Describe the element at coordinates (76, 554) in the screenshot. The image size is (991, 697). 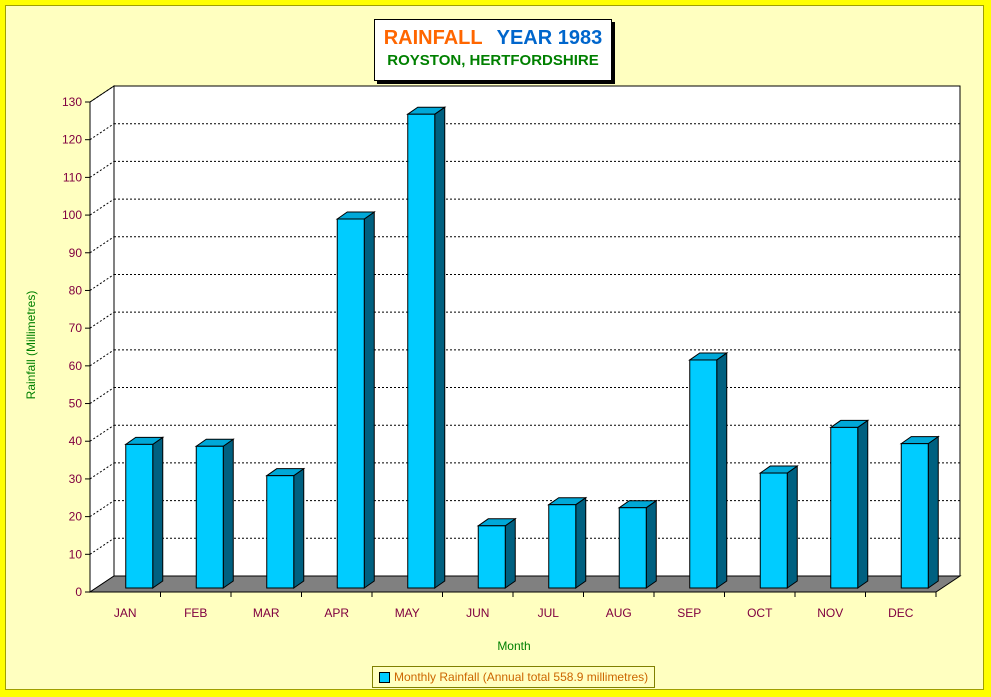
I see `y-tick-label: 10` at that location.